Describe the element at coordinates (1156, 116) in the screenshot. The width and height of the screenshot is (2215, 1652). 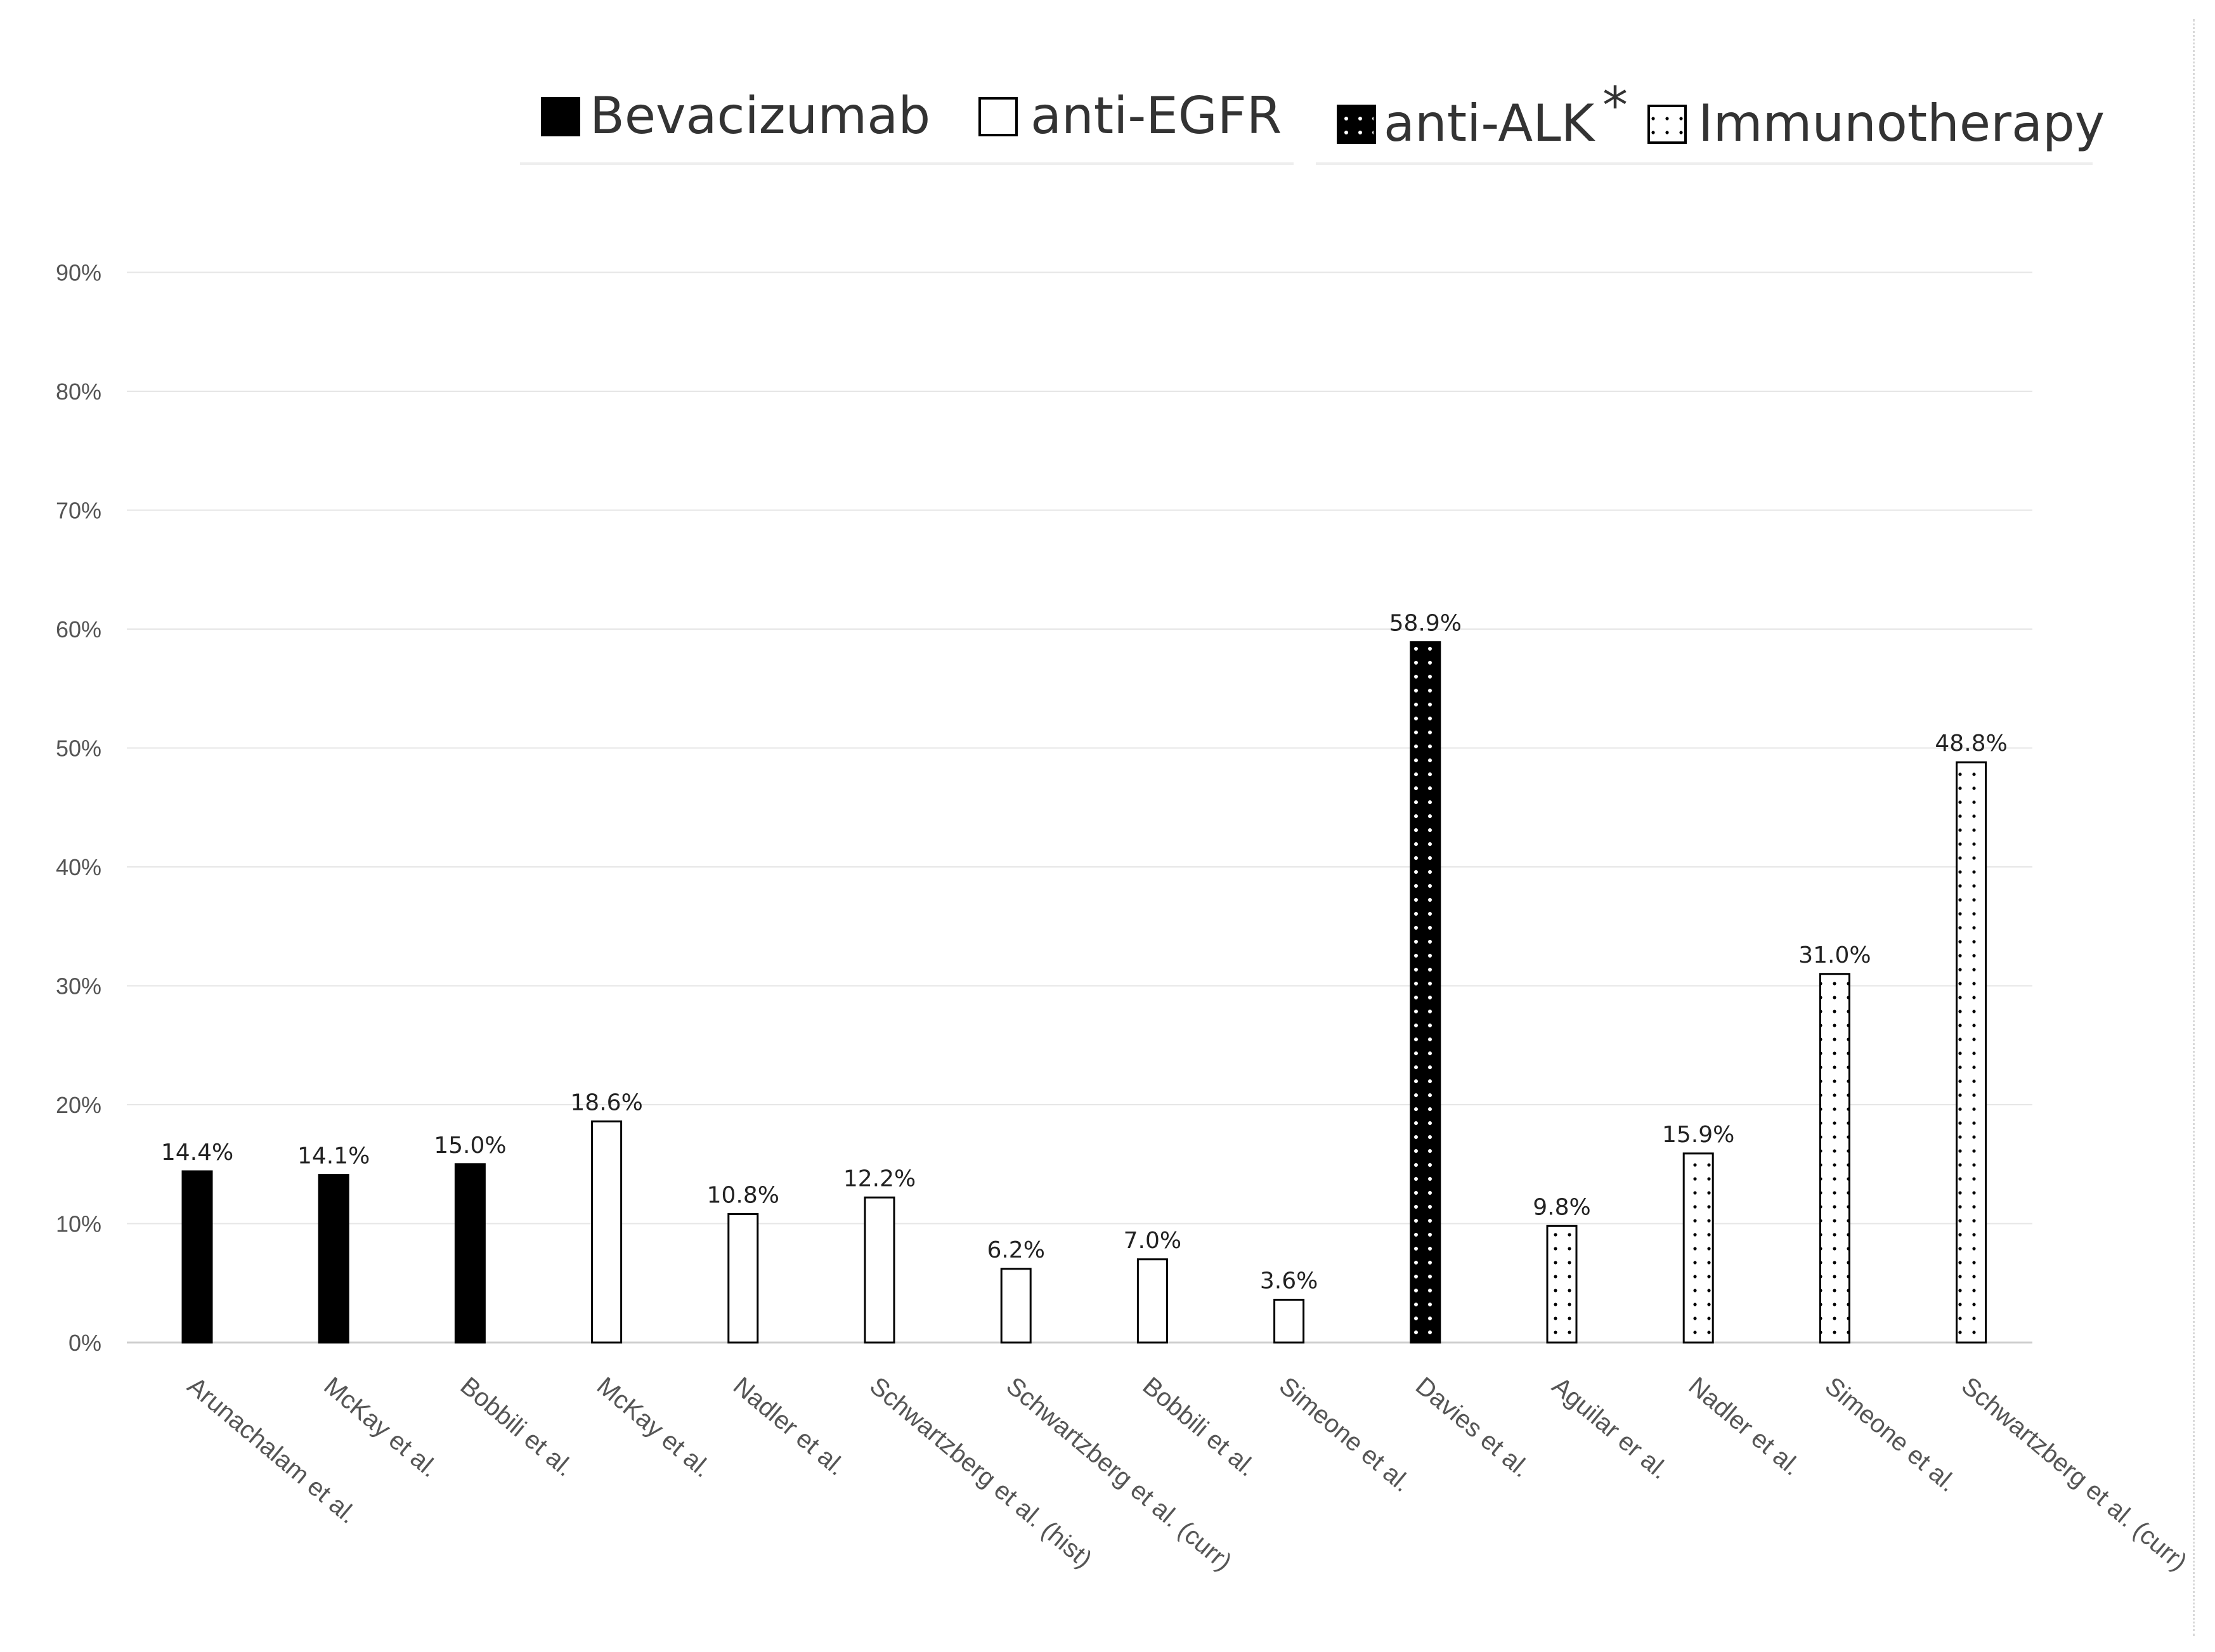
I see `legend-label-egfr: anti-EGFR` at that location.